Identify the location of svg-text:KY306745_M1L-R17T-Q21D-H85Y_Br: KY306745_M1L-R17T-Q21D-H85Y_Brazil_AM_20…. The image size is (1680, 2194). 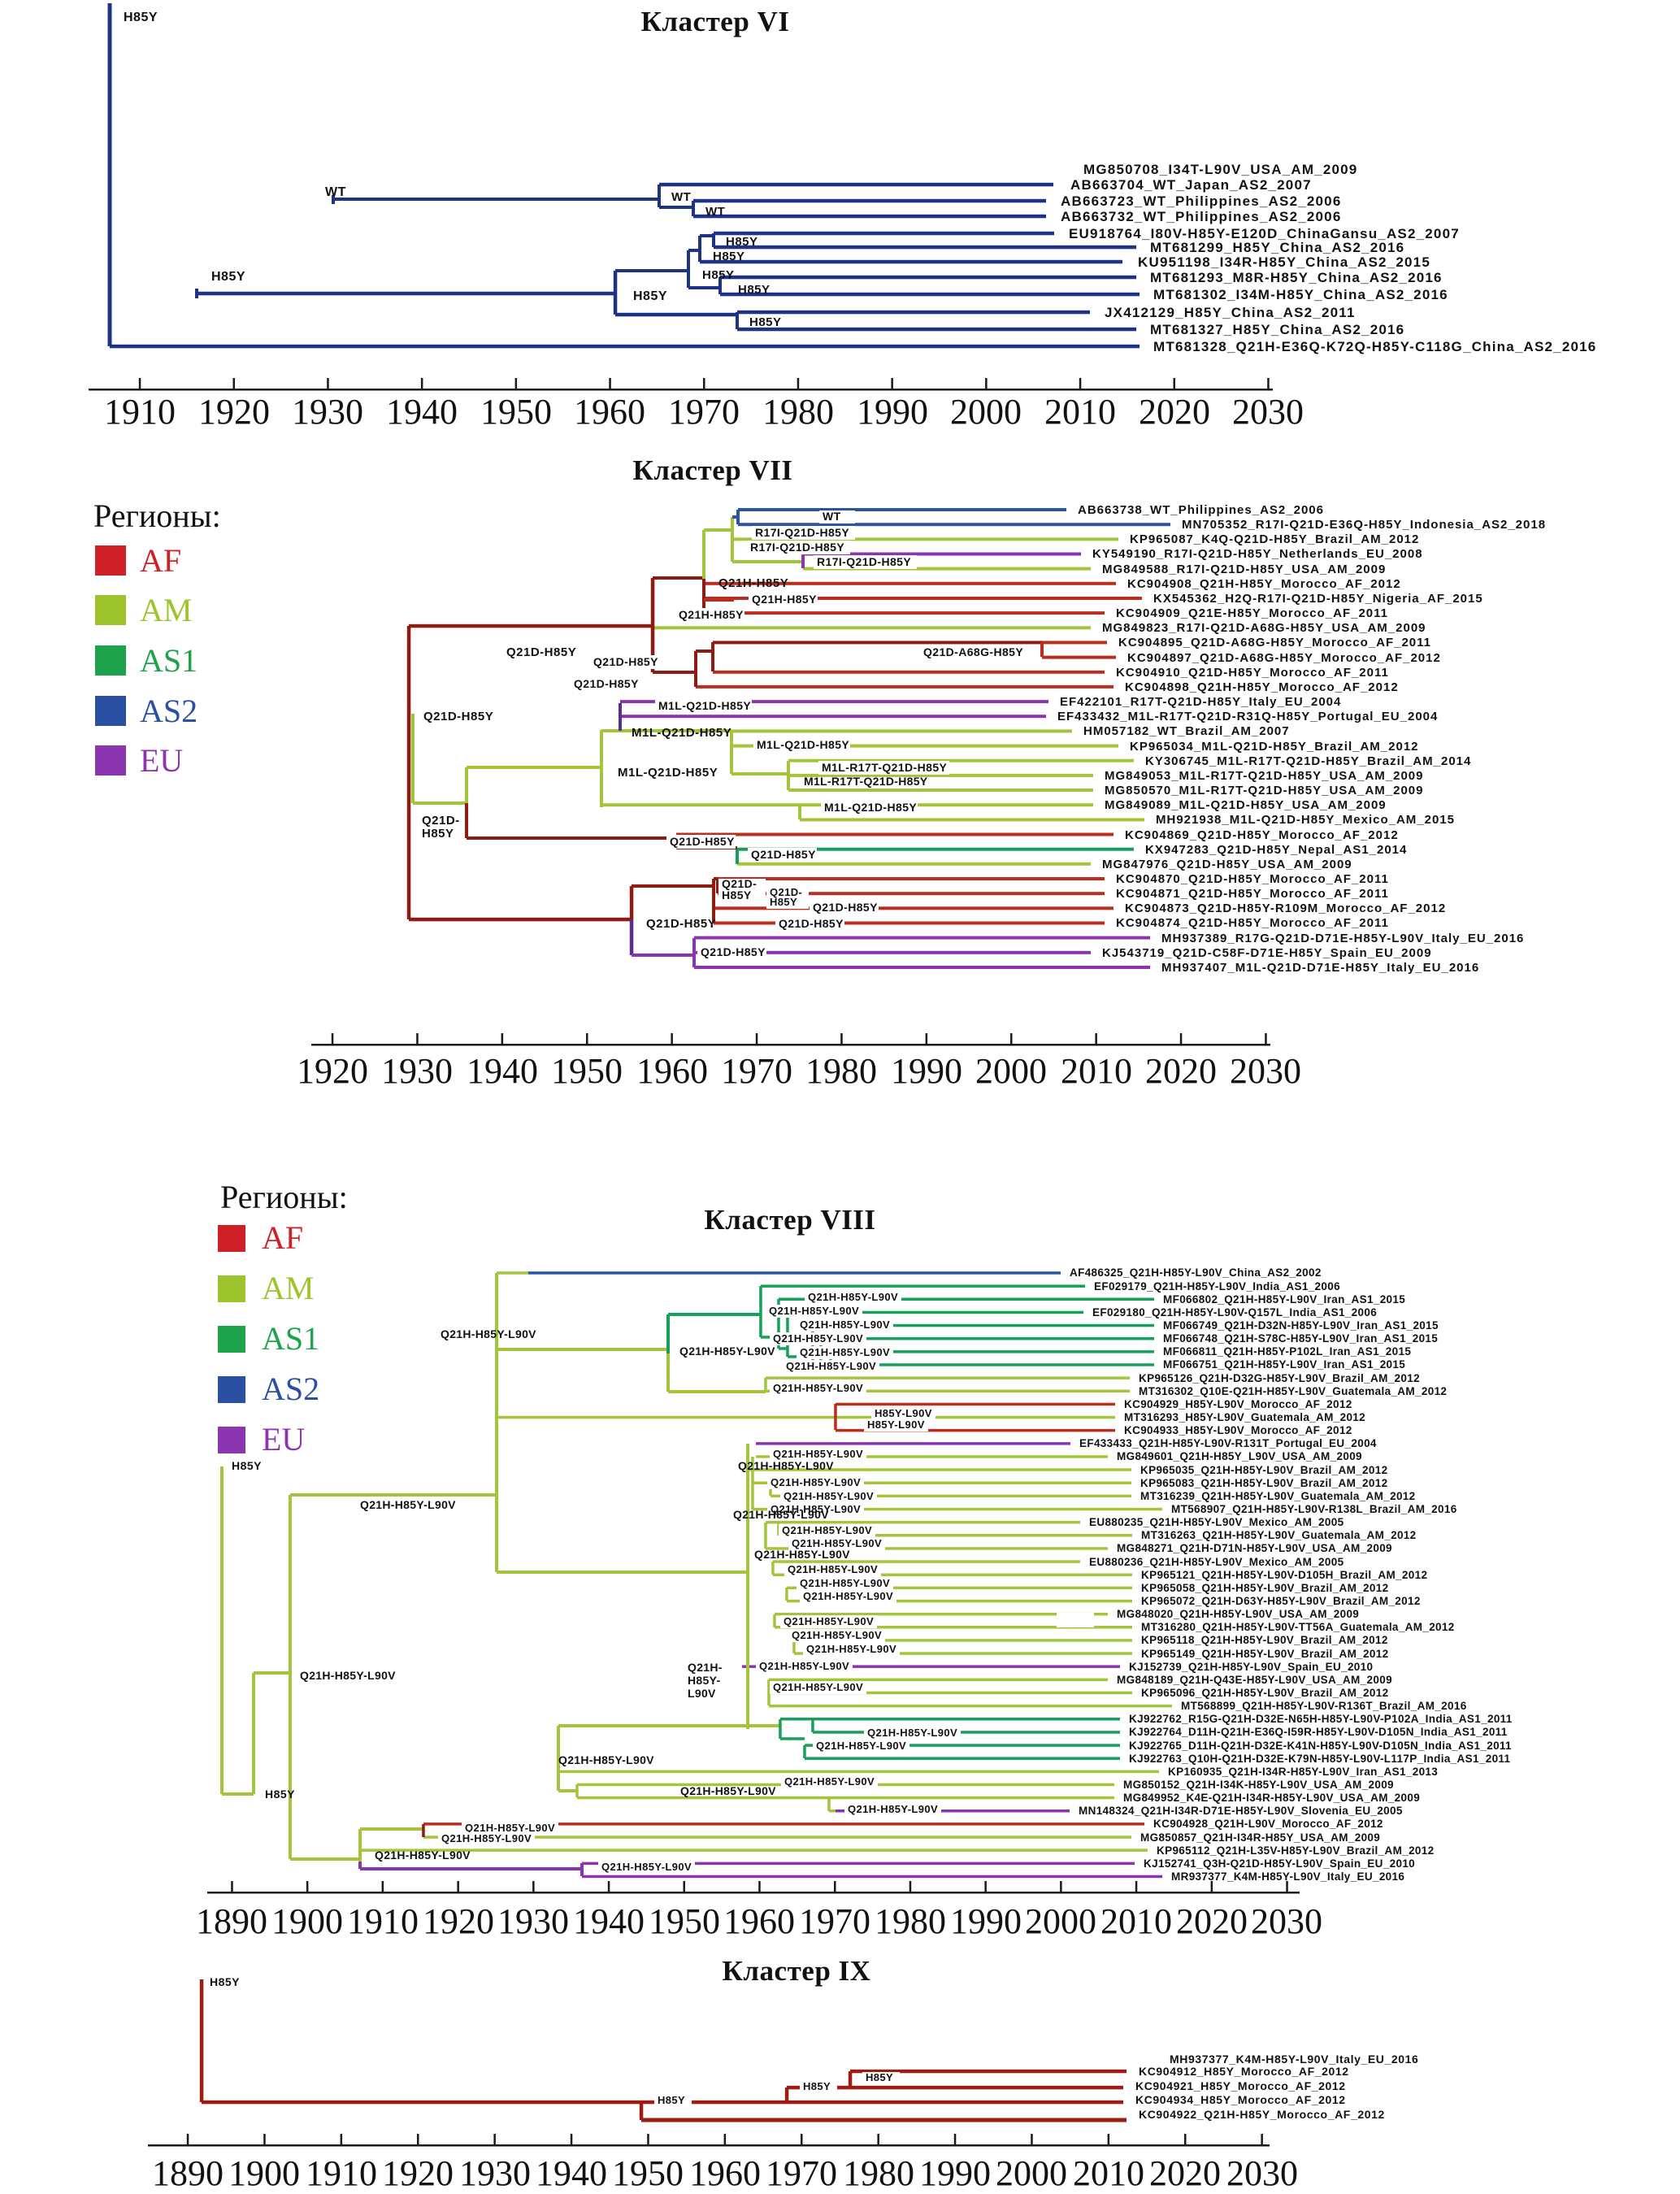
(1308, 761).